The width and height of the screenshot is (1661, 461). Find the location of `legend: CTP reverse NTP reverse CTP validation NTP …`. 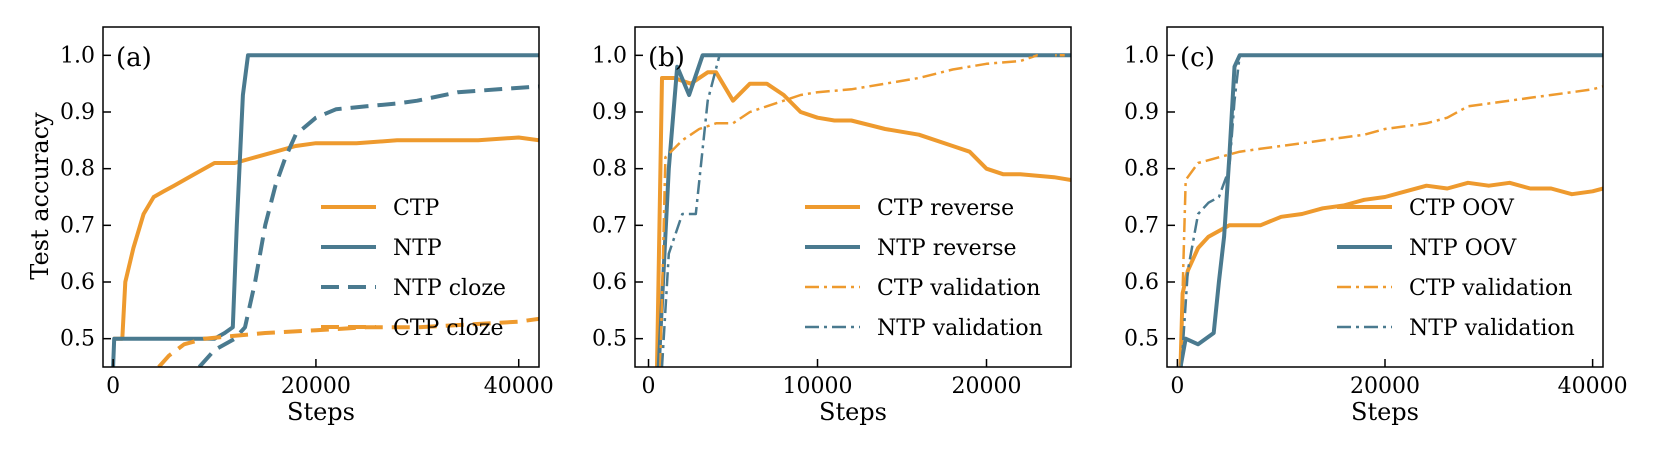

legend: CTP reverse NTP reverse CTP validation NTP … is located at coordinates (924, 268).